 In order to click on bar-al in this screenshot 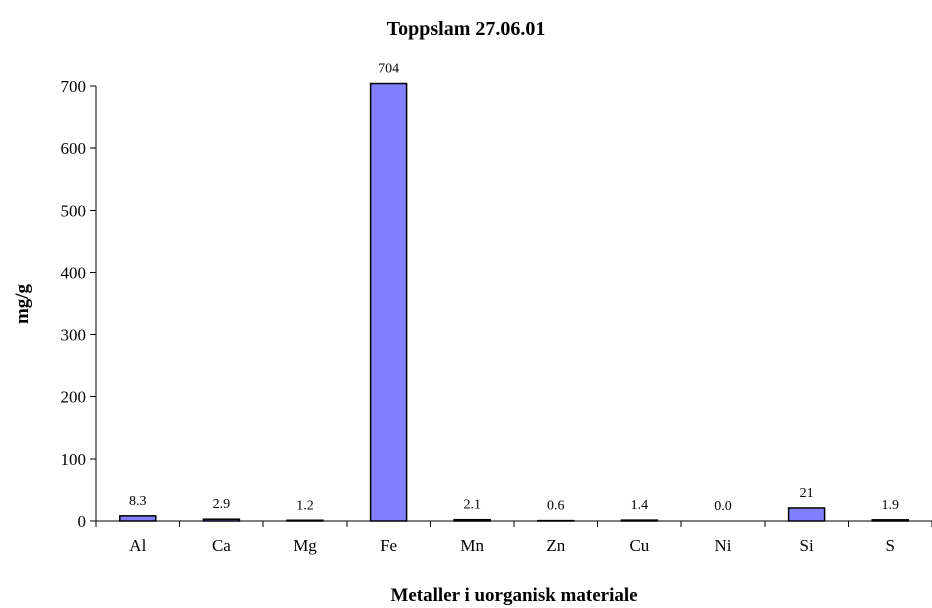, I will do `click(138, 518)`.